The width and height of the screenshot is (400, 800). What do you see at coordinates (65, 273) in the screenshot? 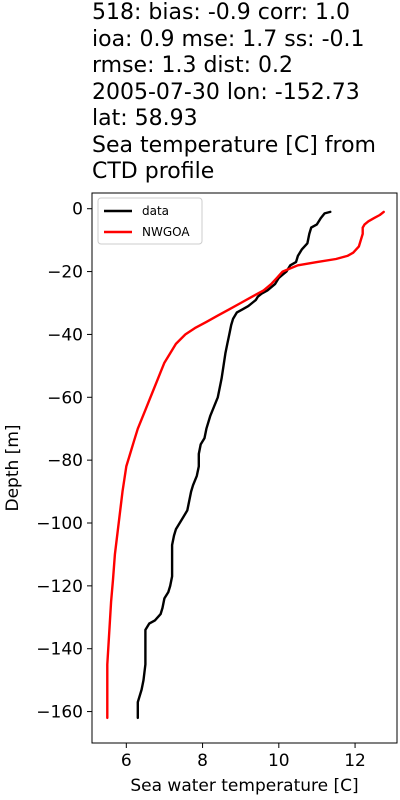
I see `y-tick-label: −20` at bounding box center [65, 273].